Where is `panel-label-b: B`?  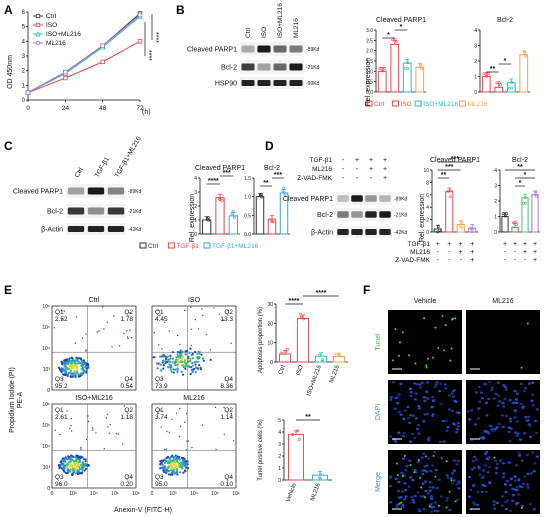 panel-label-b: B is located at coordinates (180, 10).